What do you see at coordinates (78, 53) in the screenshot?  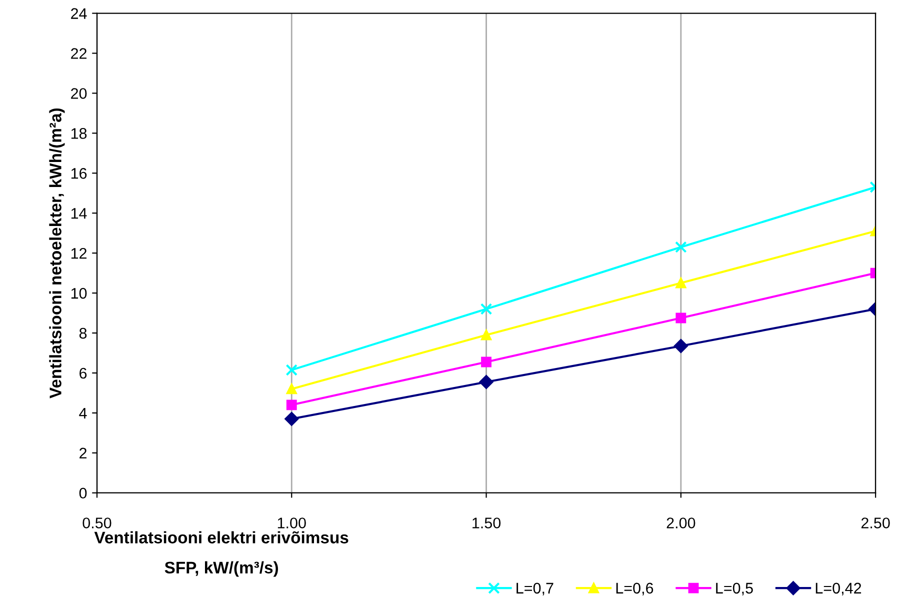 I see `y-tick-label: 22` at bounding box center [78, 53].